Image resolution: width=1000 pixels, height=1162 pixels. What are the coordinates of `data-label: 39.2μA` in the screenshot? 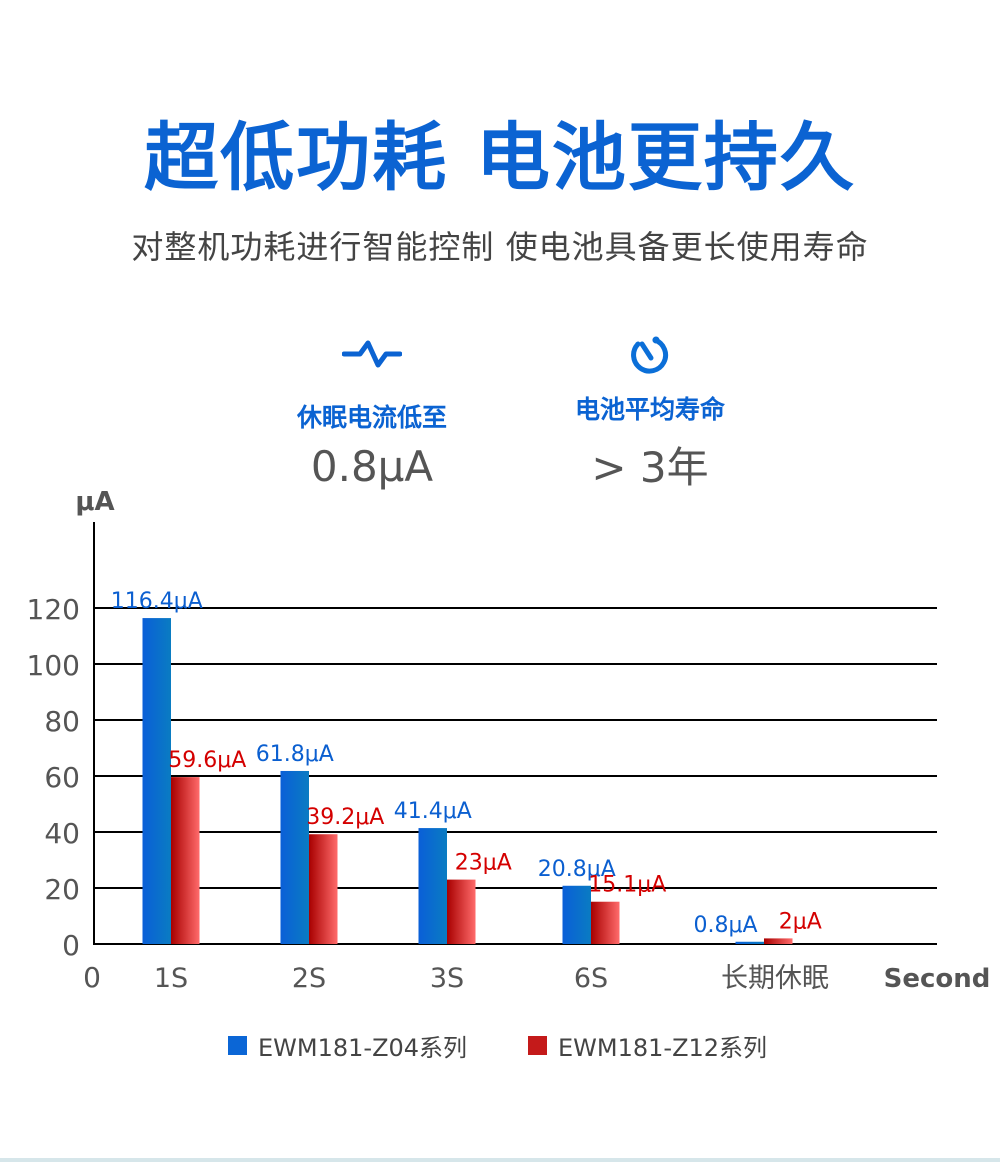 It's located at (345, 817).